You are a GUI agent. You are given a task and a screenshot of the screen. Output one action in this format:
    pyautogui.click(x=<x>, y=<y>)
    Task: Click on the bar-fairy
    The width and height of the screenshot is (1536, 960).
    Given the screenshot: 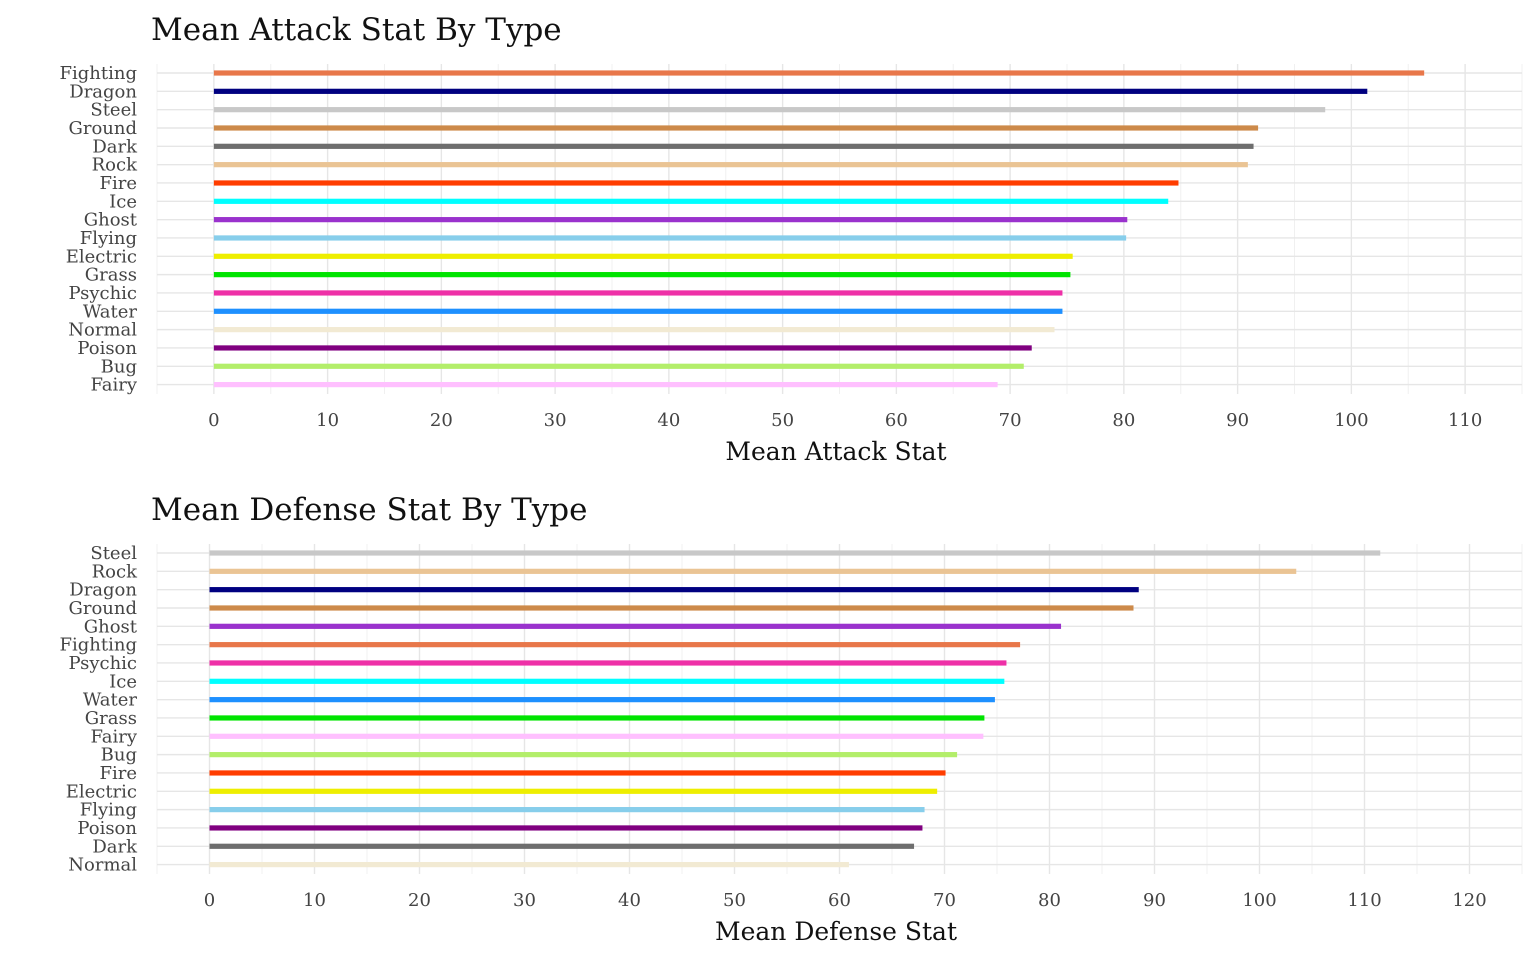 What is the action you would take?
    pyautogui.click(x=605, y=385)
    